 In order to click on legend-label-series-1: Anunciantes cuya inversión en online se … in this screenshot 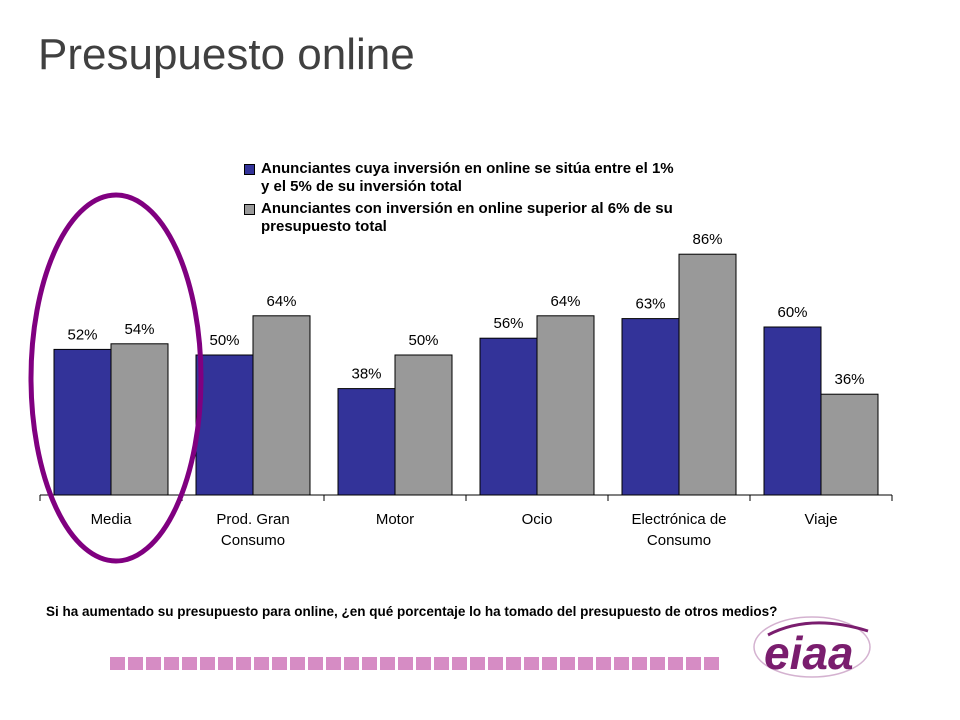, I will do `click(467, 177)`.